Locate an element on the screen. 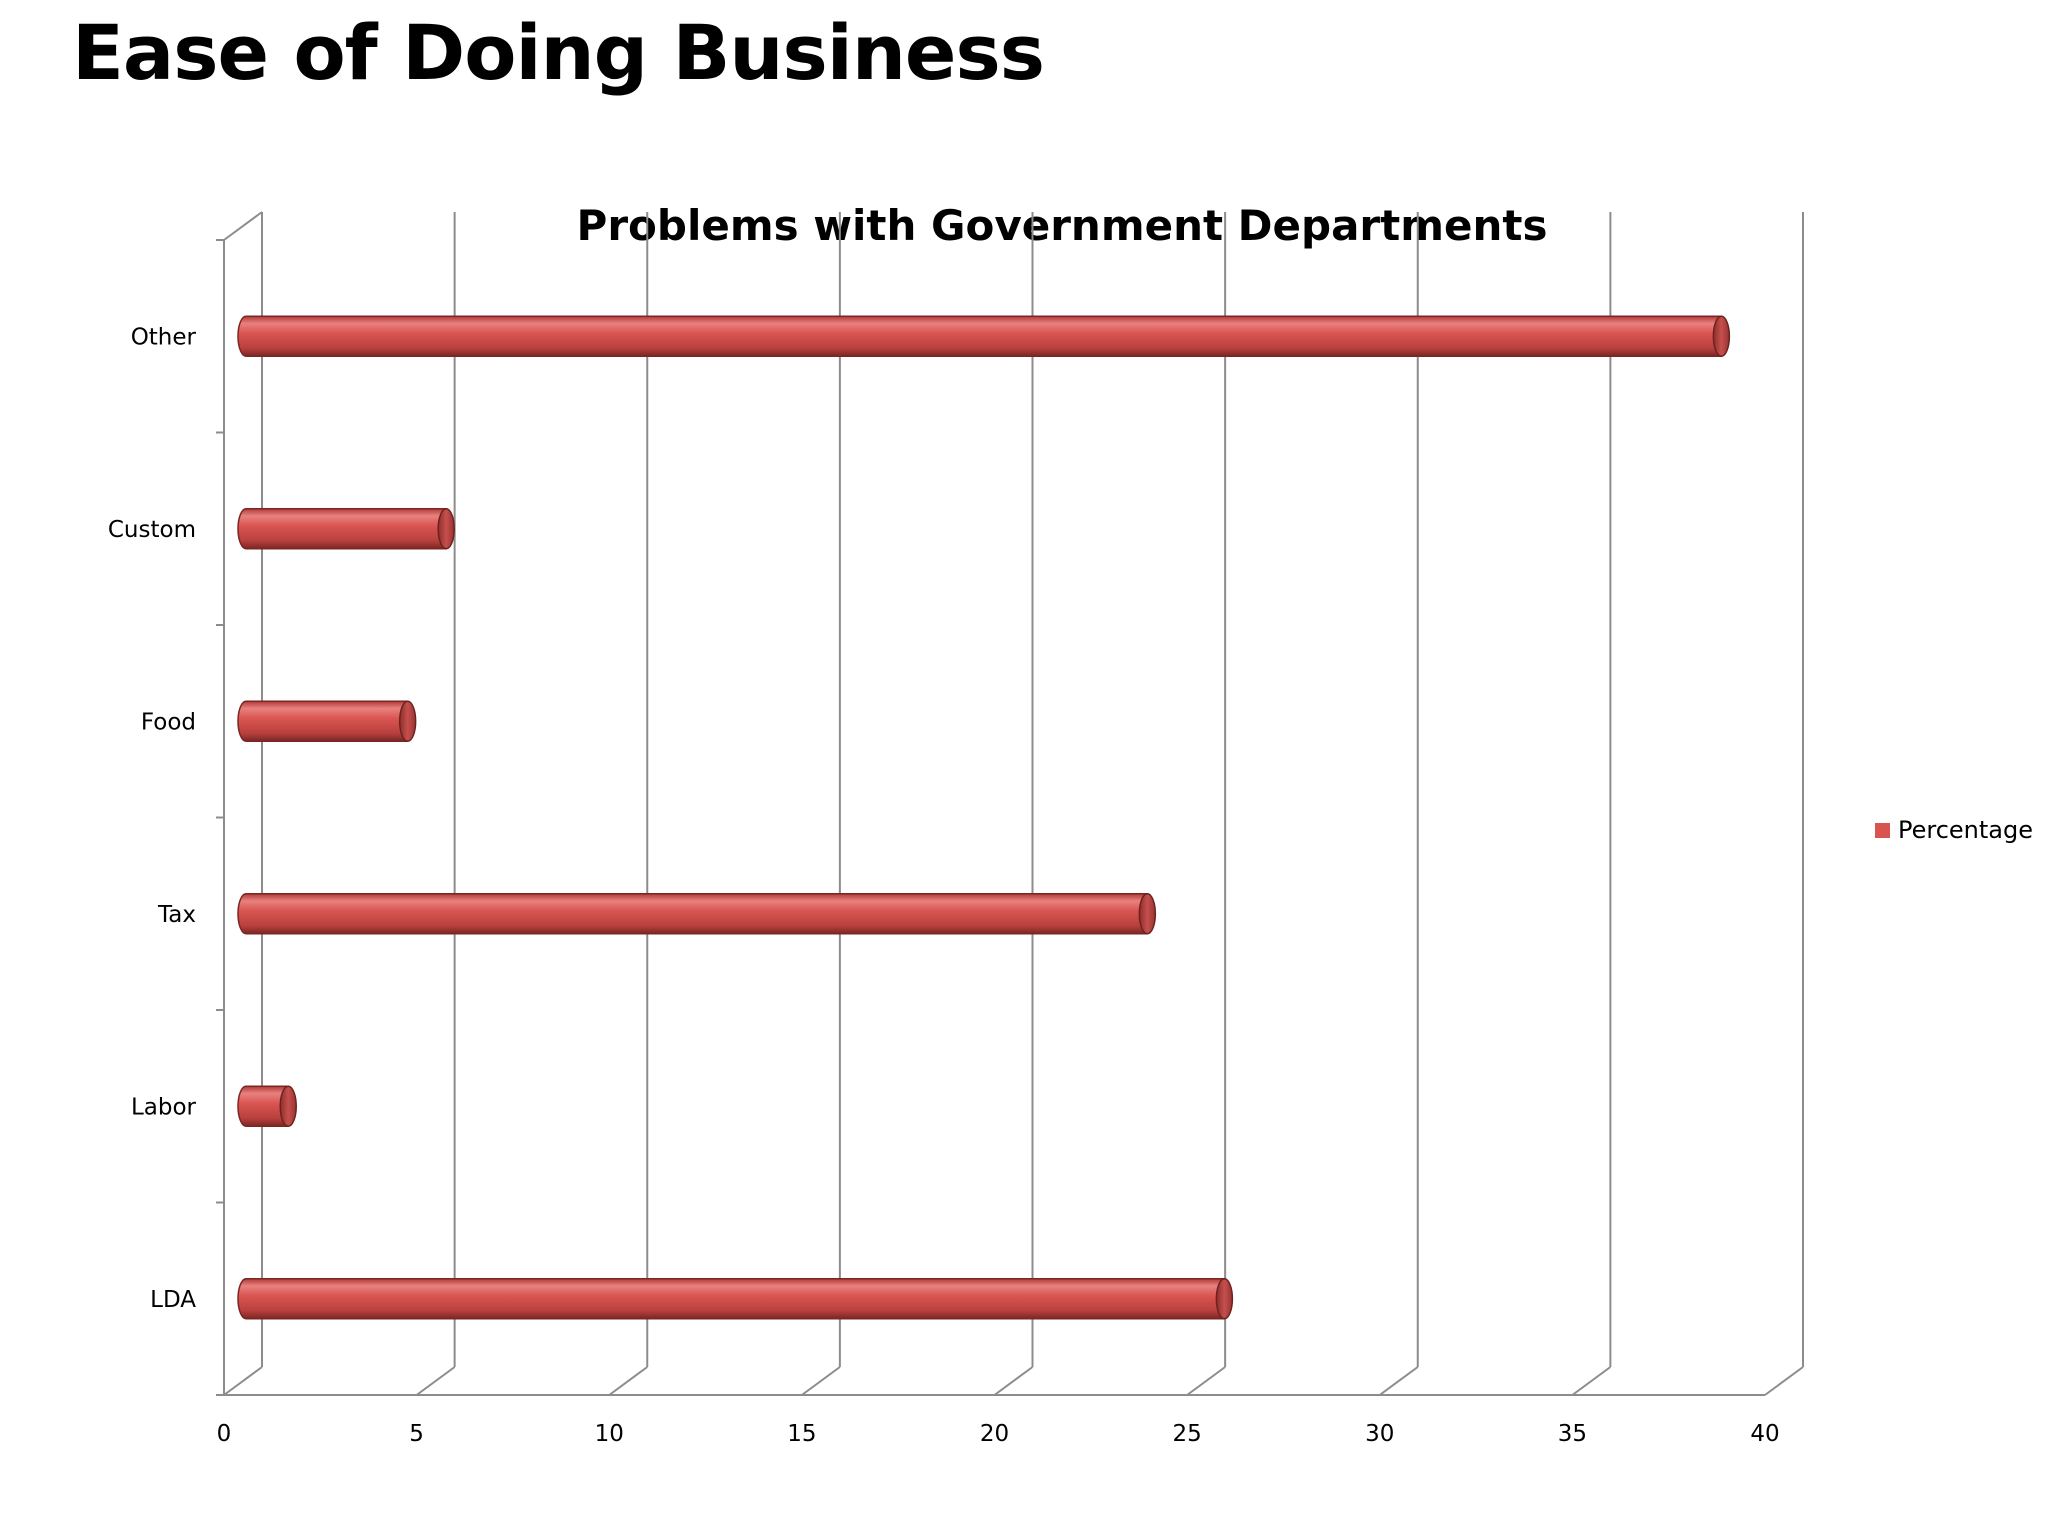  x-tick-label: 5 is located at coordinates (416, 1434).